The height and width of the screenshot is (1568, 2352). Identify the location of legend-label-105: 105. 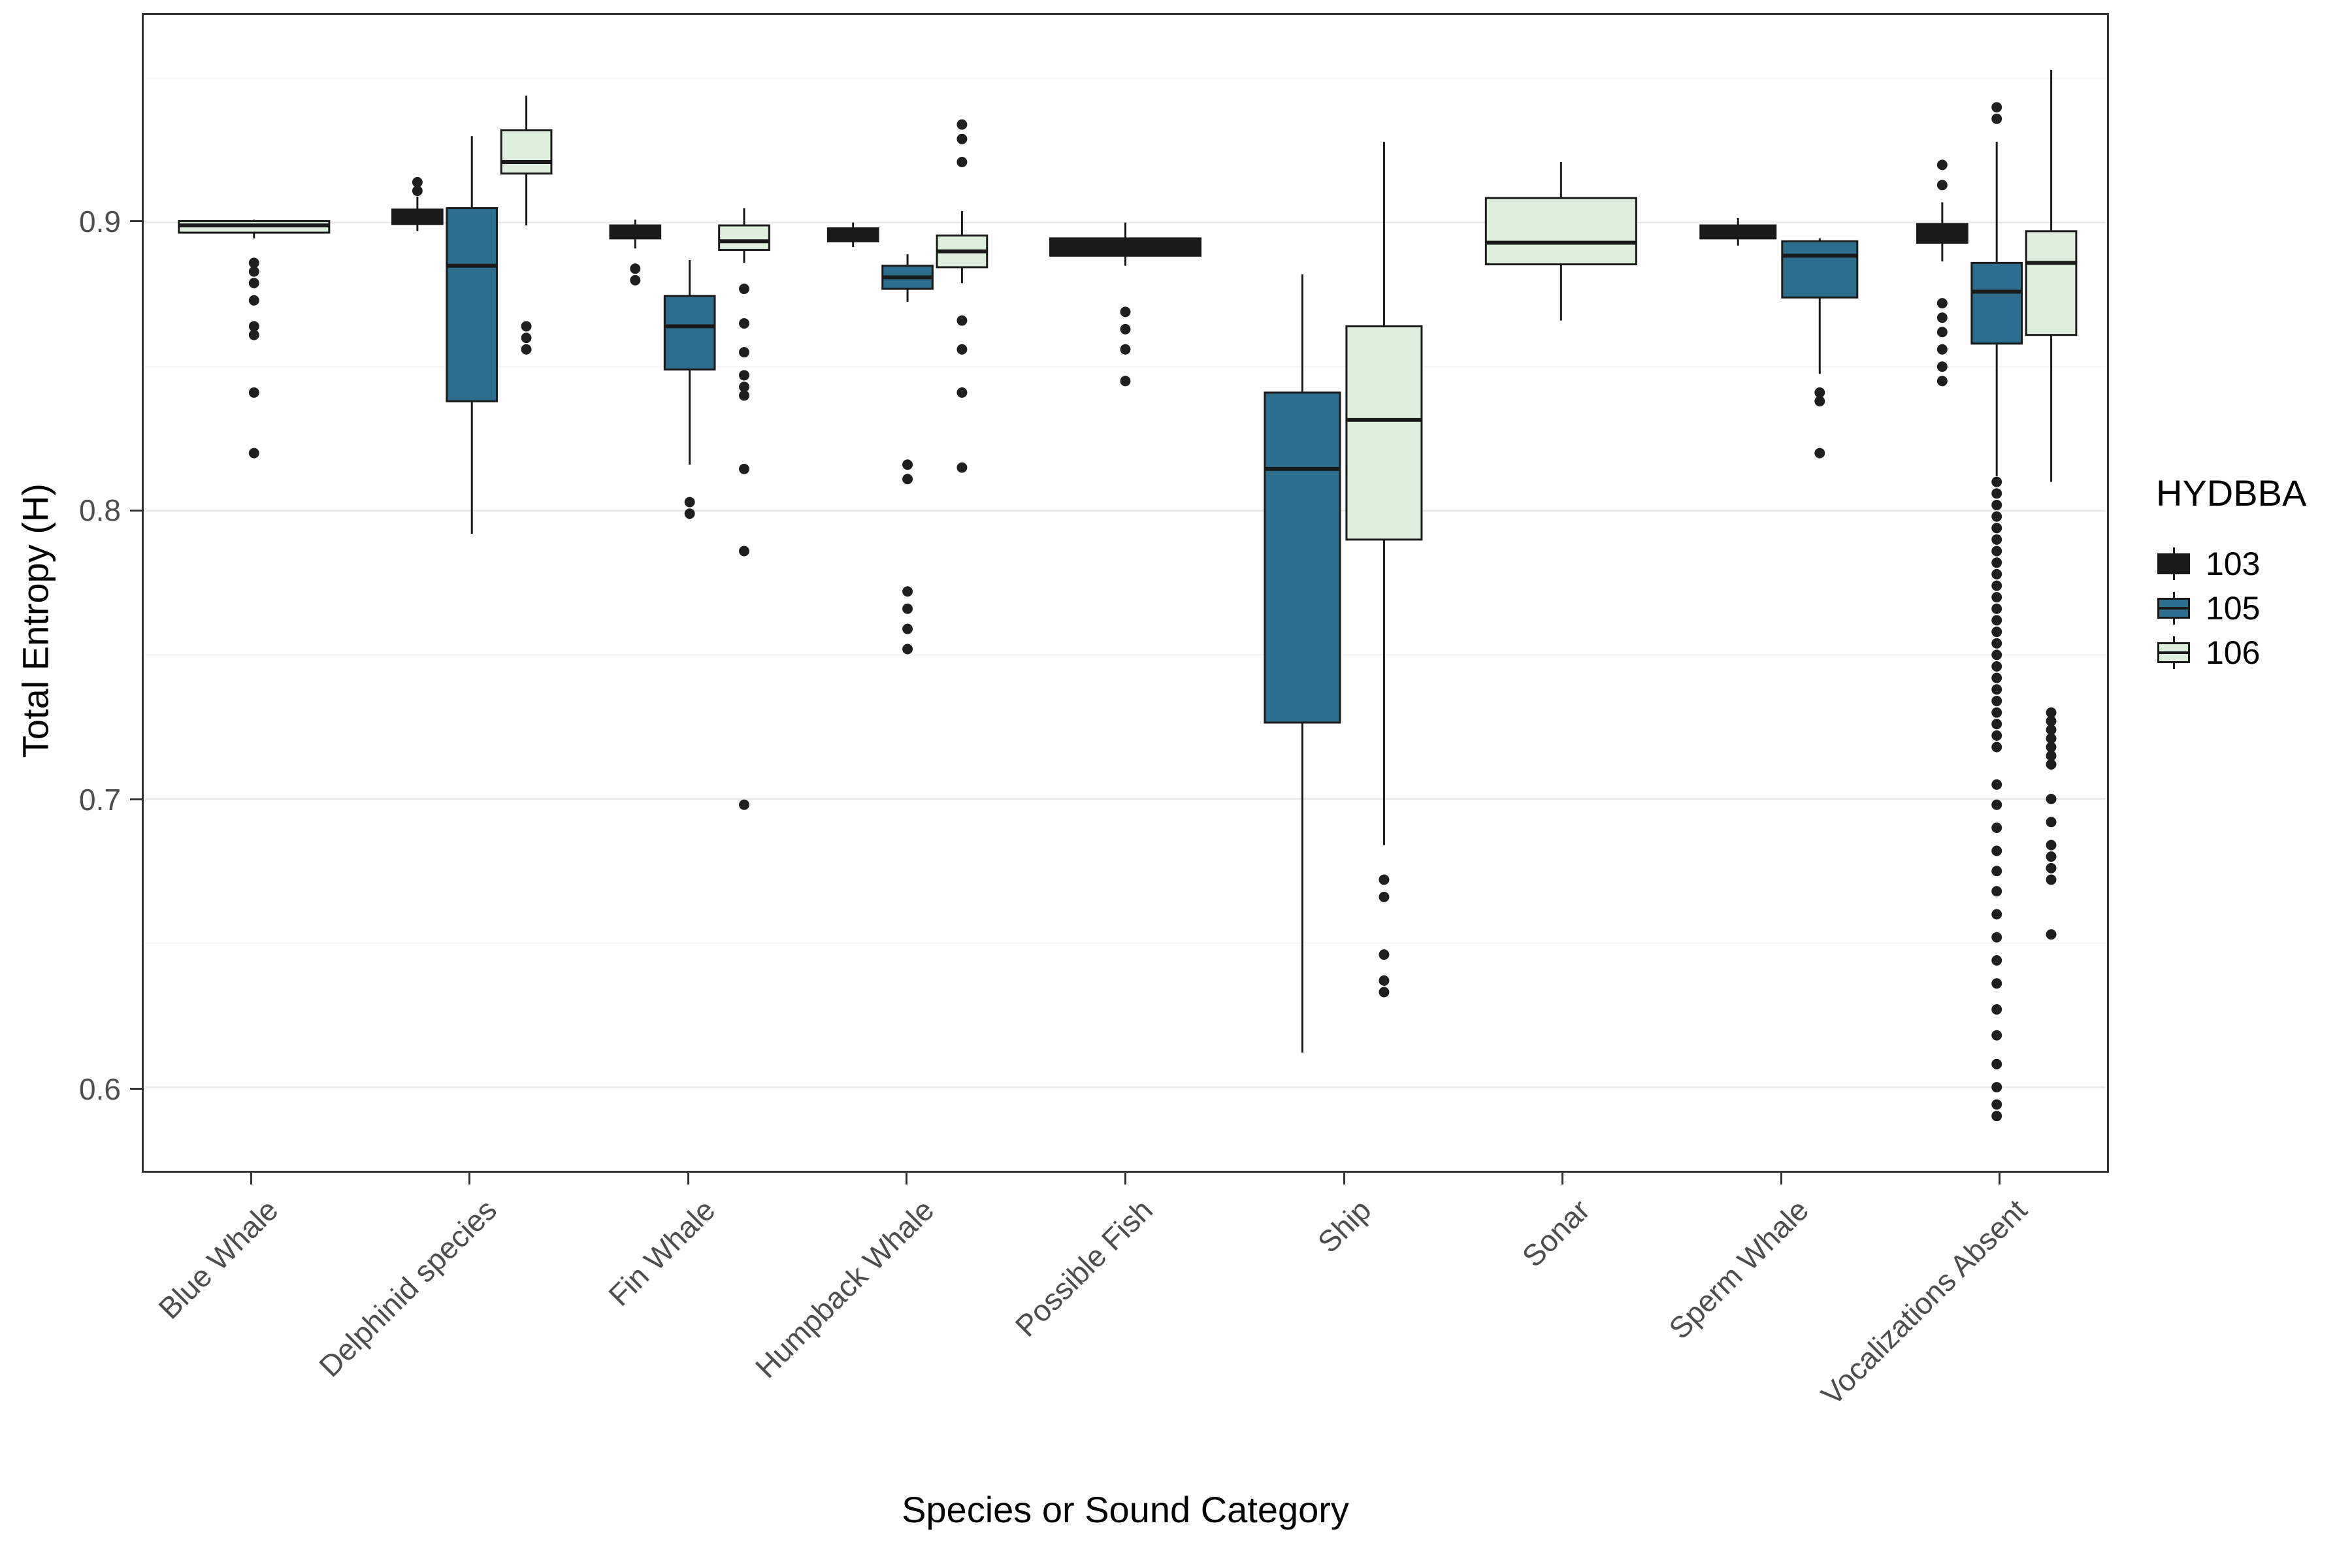
(2233, 608).